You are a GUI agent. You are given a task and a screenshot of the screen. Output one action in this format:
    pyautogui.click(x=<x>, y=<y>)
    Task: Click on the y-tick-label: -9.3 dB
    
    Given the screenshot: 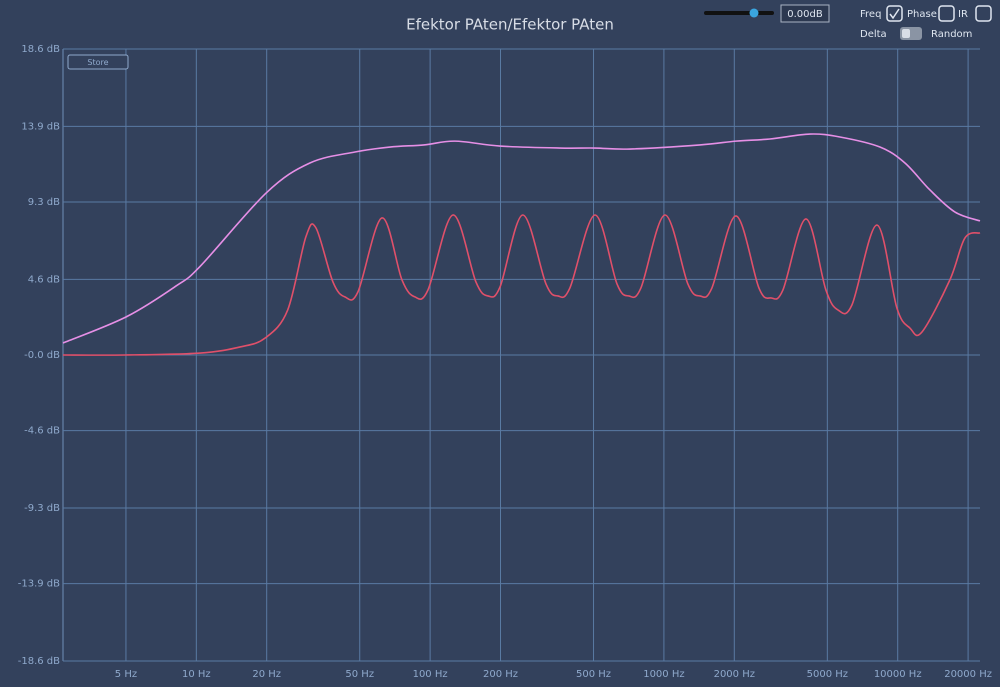 What is the action you would take?
    pyautogui.click(x=42, y=508)
    